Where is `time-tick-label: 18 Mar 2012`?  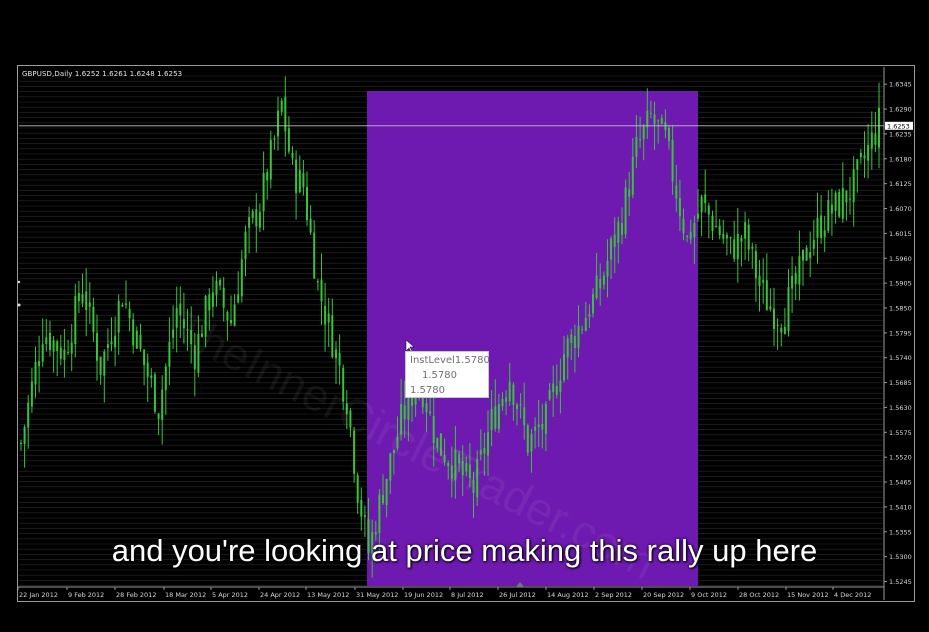 time-tick-label: 18 Mar 2012 is located at coordinates (185, 595).